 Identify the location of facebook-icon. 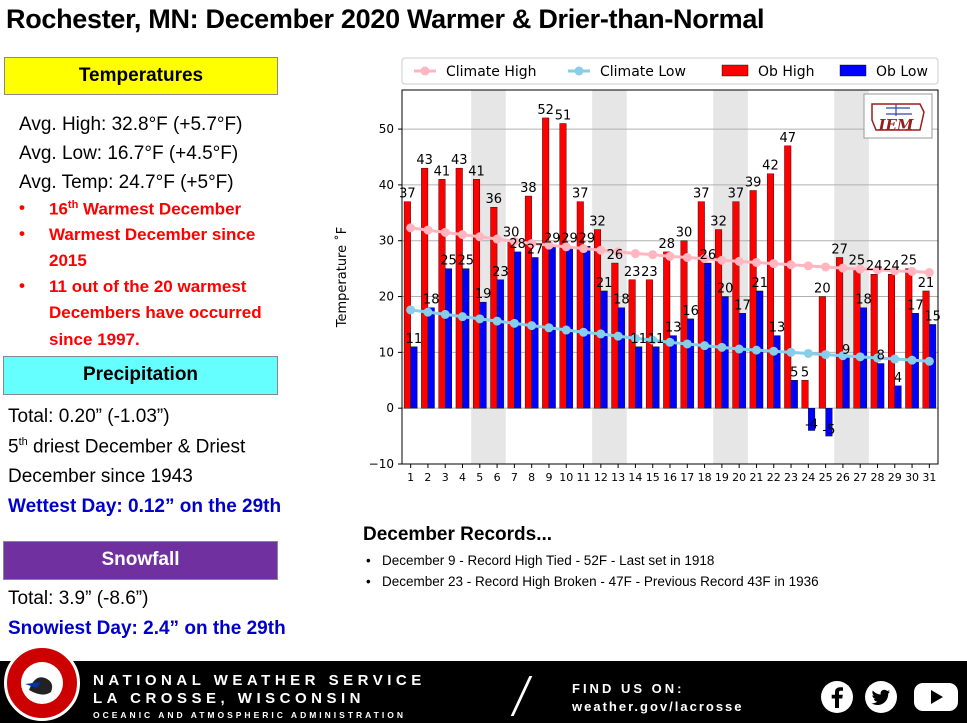
(837, 697).